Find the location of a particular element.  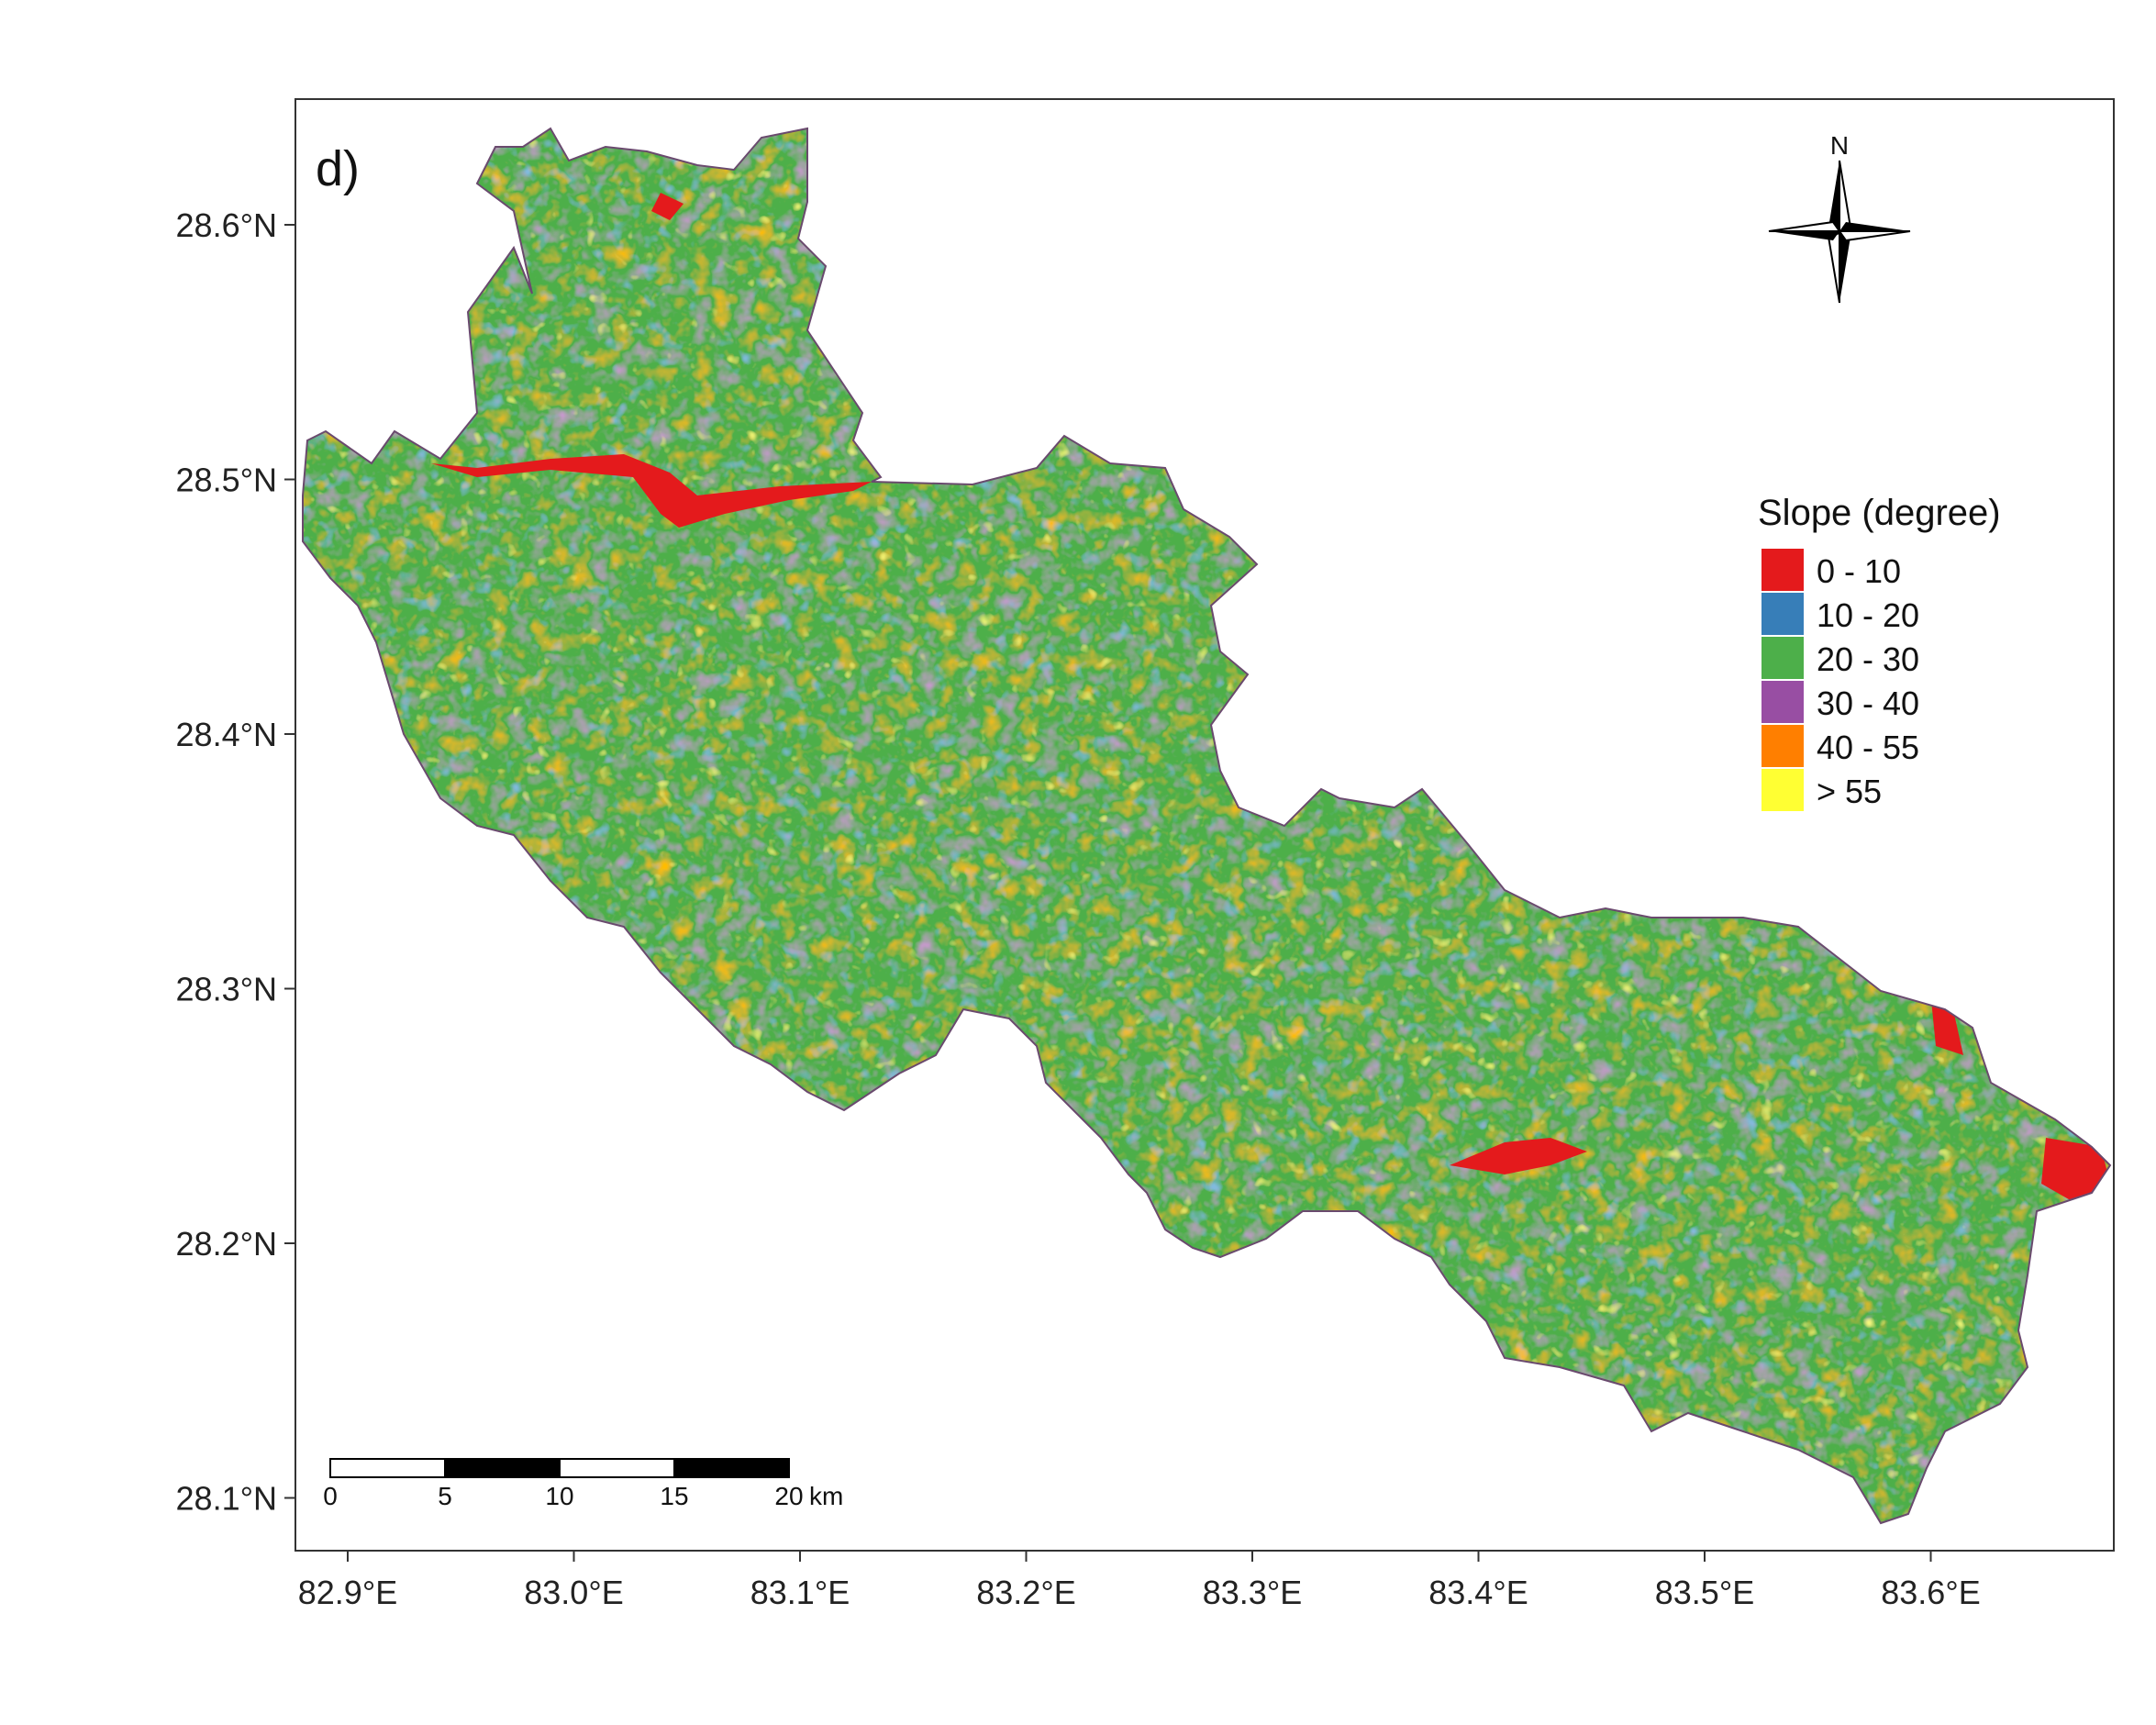

legend-label: 10 - 20 is located at coordinates (1868, 615).